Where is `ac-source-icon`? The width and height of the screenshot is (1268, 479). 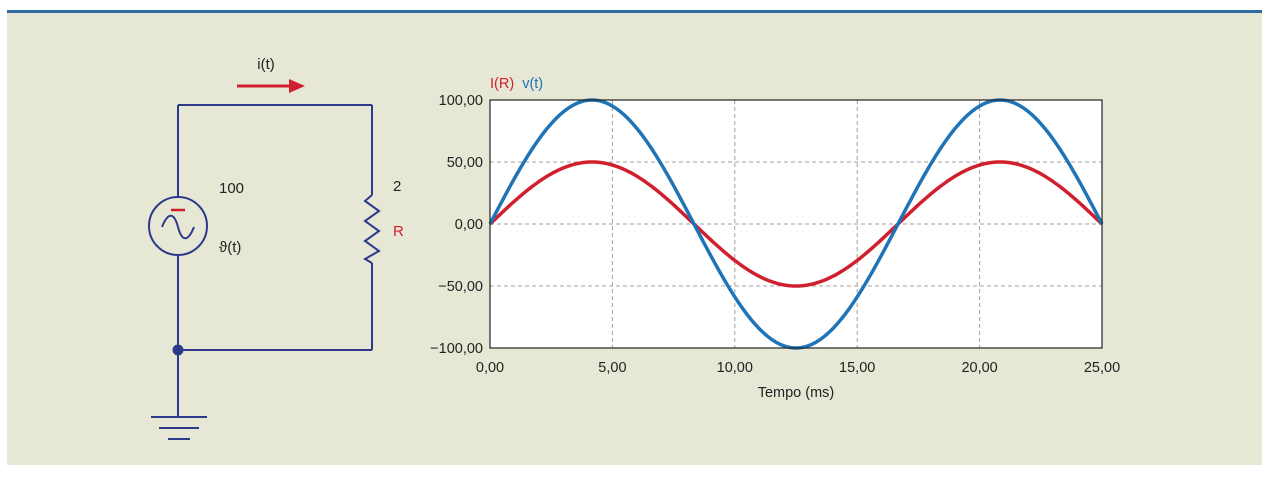
ac-source-icon is located at coordinates (178, 226).